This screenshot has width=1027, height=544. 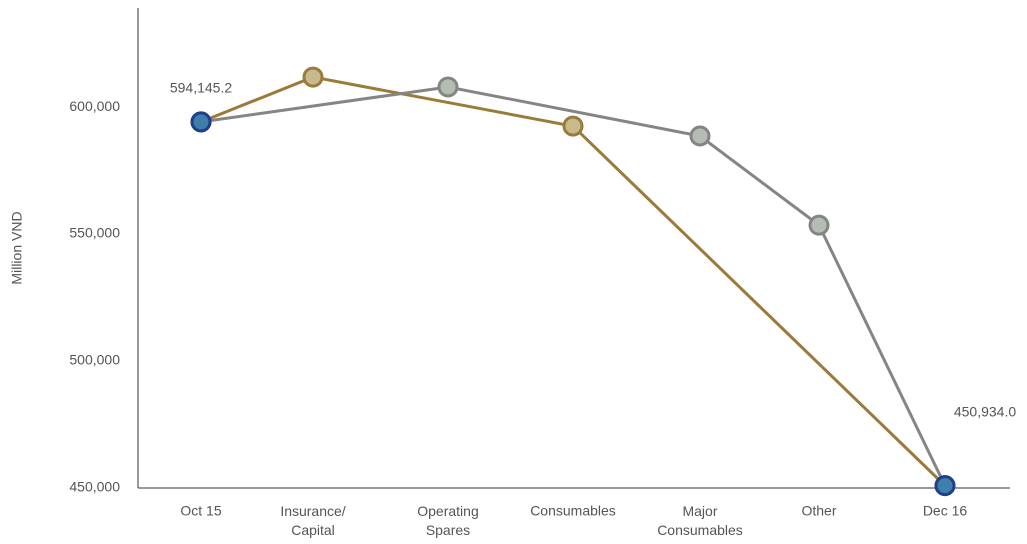 I want to click on x-tick-label: Insurance/Capital, so click(x=312, y=520).